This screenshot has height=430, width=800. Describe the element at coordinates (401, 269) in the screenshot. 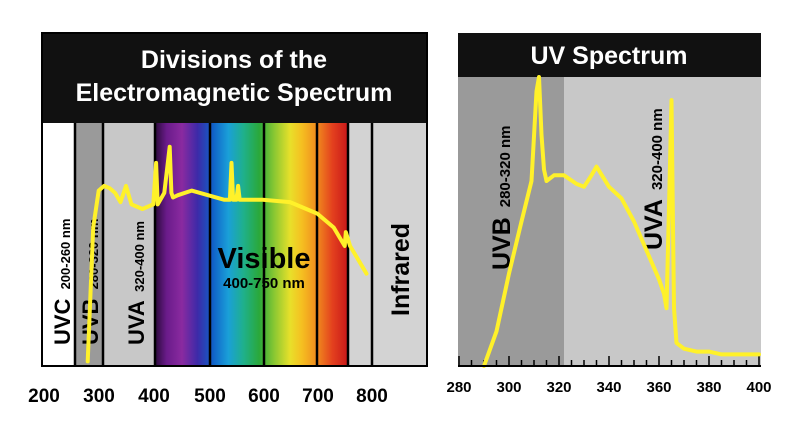

I see `infrared-label: Infrared` at that location.